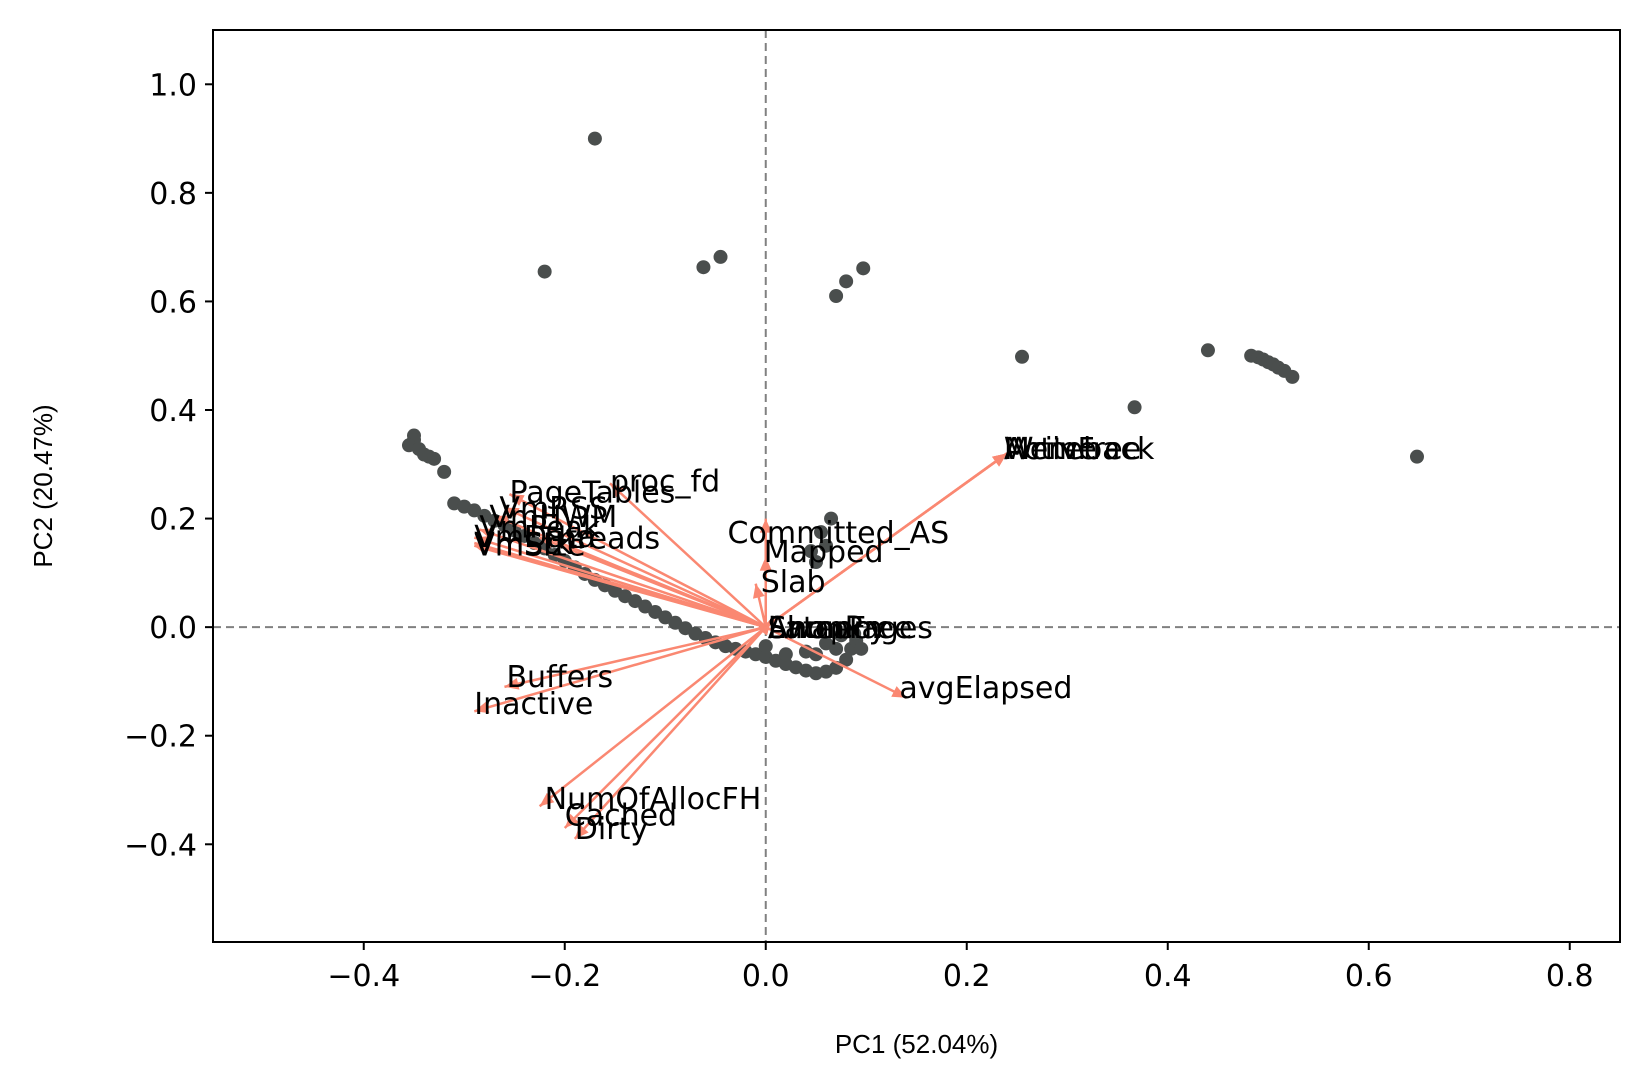 Image resolution: width=1635 pixels, height=1085 pixels. What do you see at coordinates (160, 845) in the screenshot?
I see `y-tick-label: −0.4` at bounding box center [160, 845].